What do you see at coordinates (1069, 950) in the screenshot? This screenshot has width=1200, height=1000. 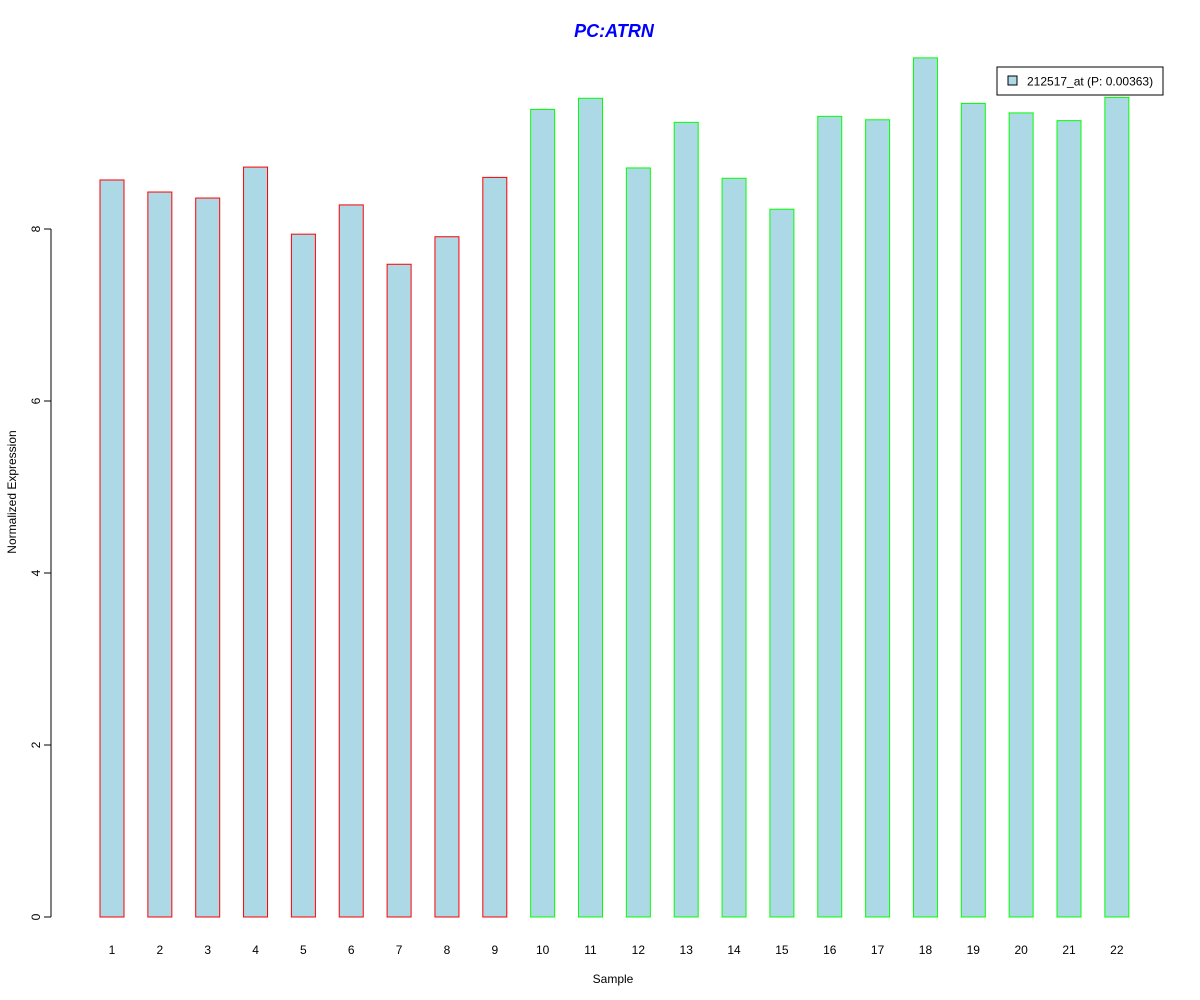 I see `x-tick-label: 21` at bounding box center [1069, 950].